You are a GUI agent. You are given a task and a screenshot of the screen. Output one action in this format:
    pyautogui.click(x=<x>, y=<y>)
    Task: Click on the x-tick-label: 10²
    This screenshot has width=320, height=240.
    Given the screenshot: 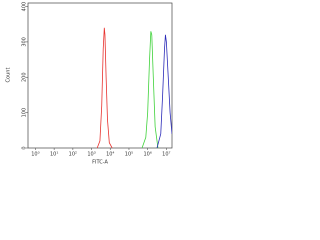 What is the action you would take?
    pyautogui.click(x=73, y=155)
    